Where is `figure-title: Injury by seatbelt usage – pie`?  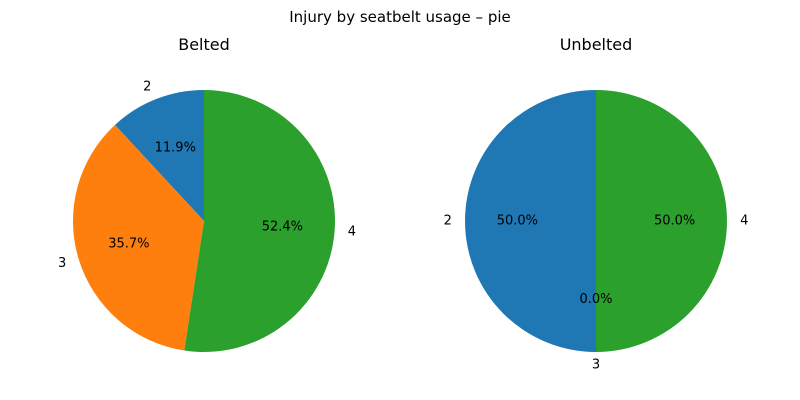
figure-title: Injury by seatbelt usage – pie is located at coordinates (399, 17).